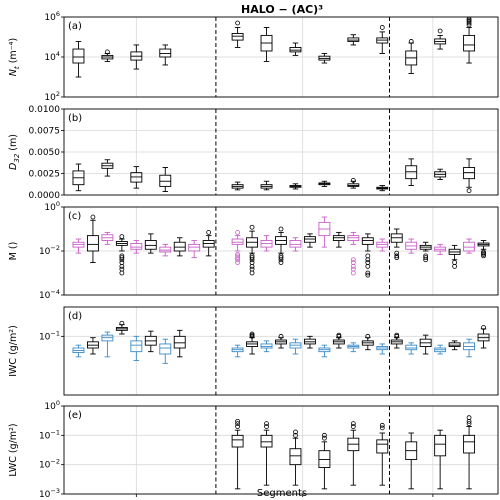 The height and width of the screenshot is (500, 500). I want to click on y-tick-label: 0.0050, so click(45, 153).